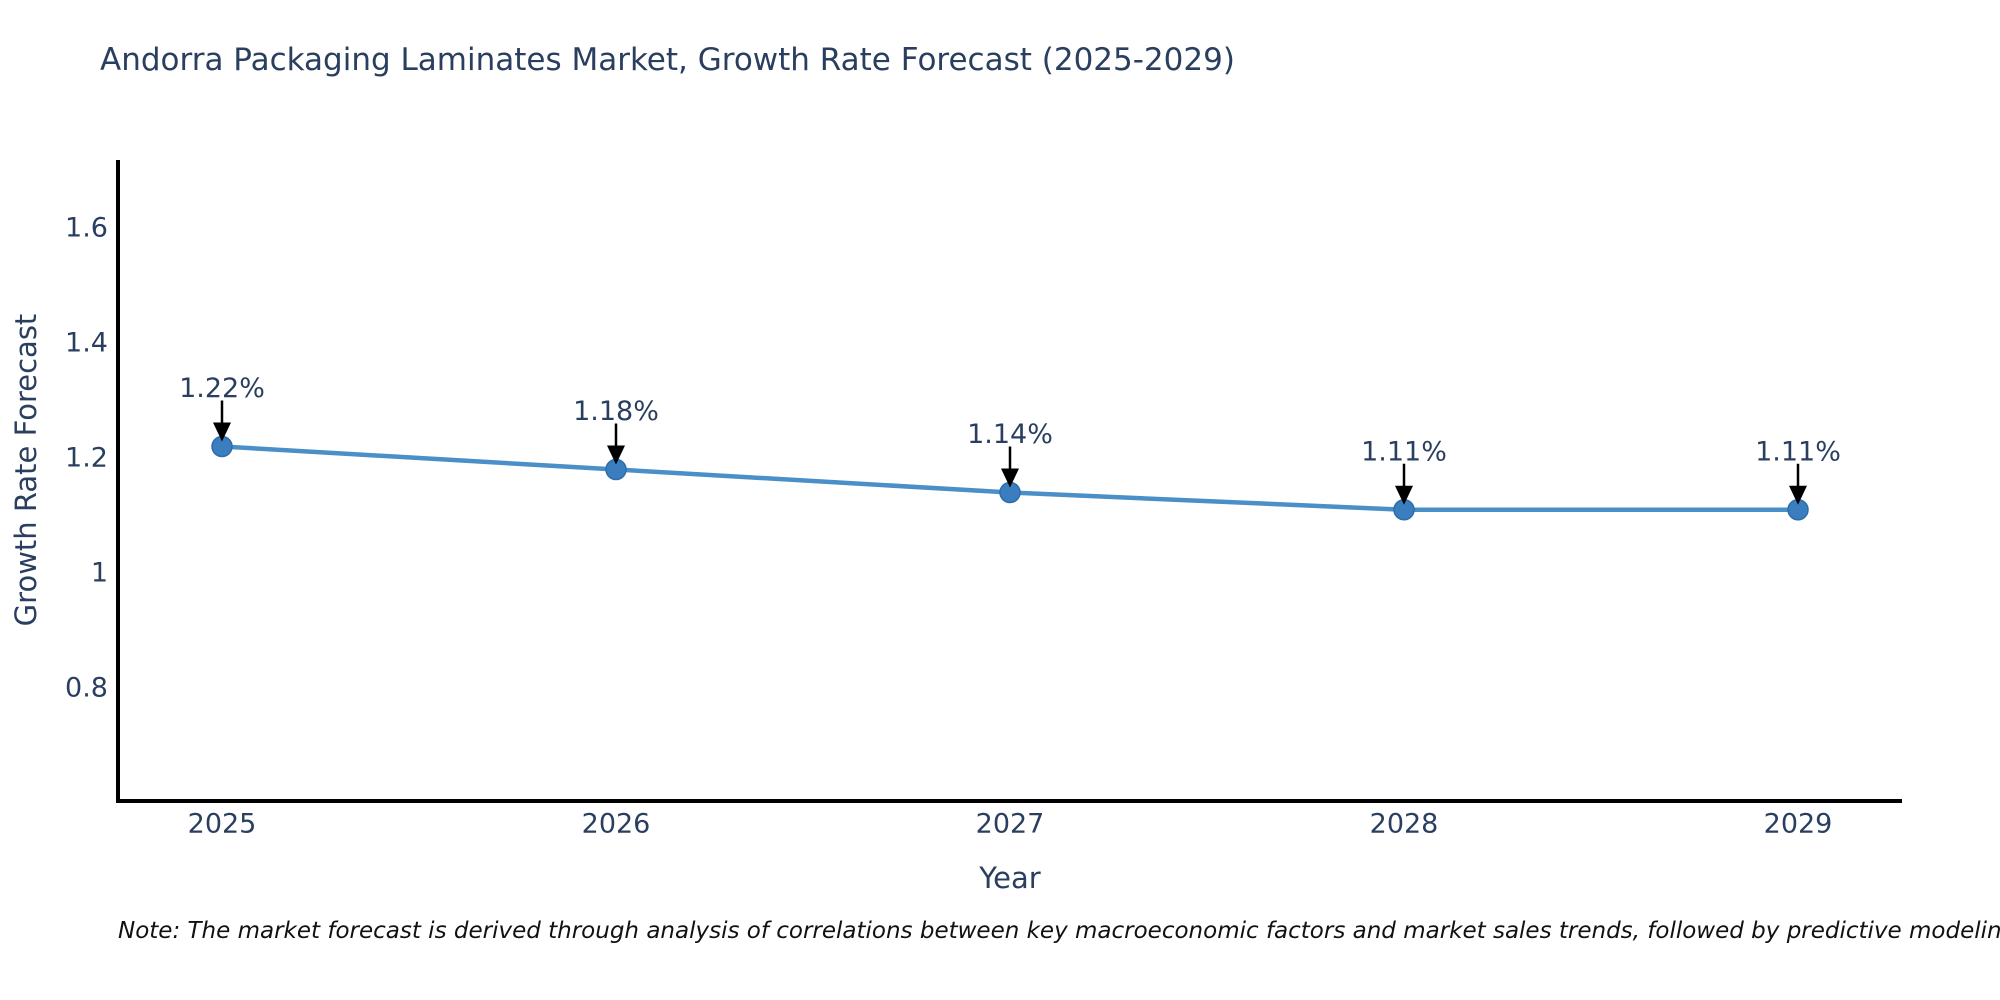 The width and height of the screenshot is (2000, 1000). Describe the element at coordinates (222, 824) in the screenshot. I see `x-tick-label: 2025` at that location.